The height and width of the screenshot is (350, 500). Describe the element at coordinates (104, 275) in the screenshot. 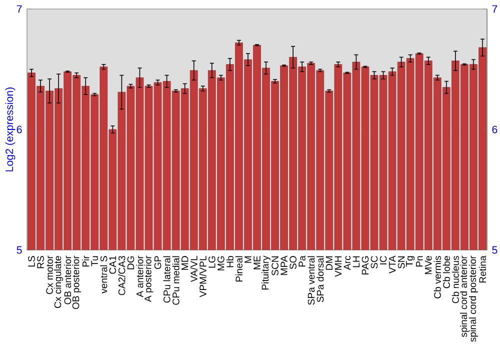

I see `x-tick-label: ventral S` at that location.